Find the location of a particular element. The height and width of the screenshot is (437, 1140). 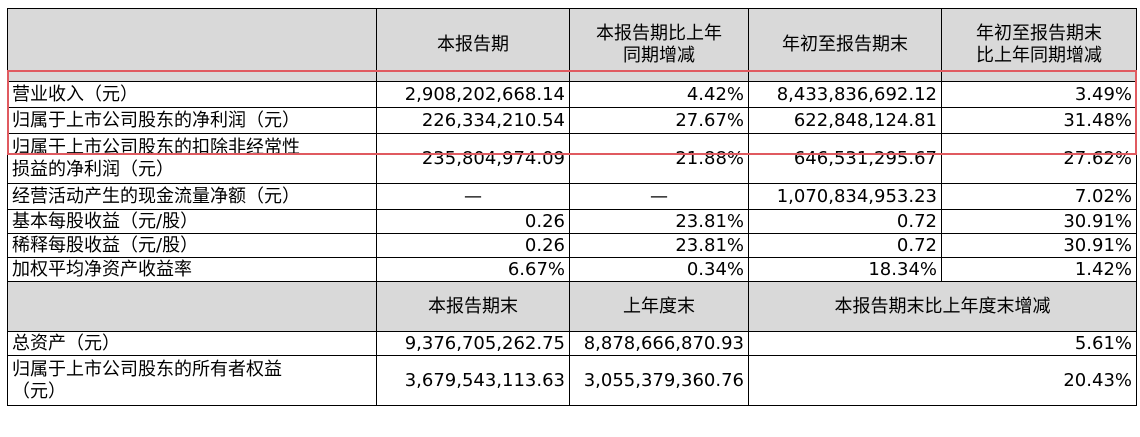

table-cell: 235,804,974.09 is located at coordinates (473, 158).